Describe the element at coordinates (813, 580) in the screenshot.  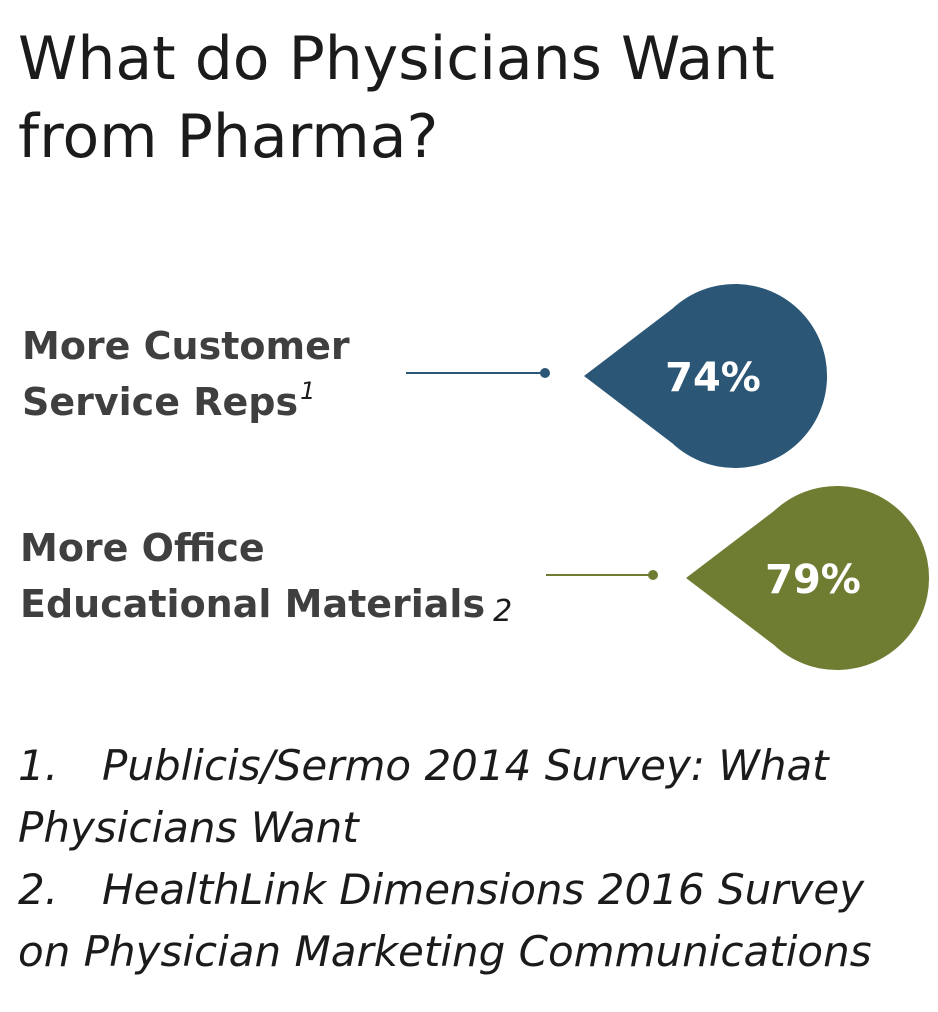
I see `stat-value-79: 79%` at that location.